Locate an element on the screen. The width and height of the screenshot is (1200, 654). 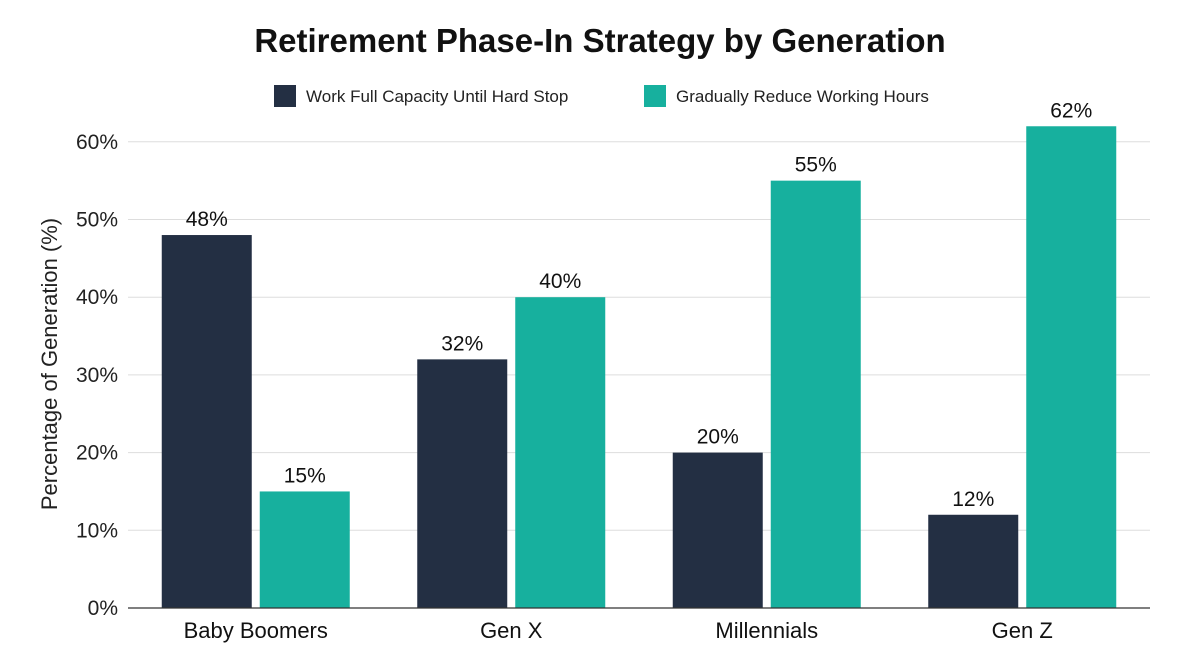
y-tick-label: 10% is located at coordinates (97, 530).